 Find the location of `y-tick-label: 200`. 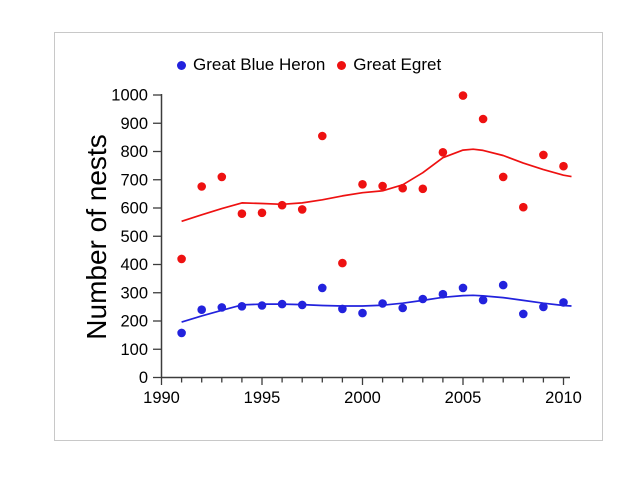

y-tick-label: 200 is located at coordinates (134, 322).